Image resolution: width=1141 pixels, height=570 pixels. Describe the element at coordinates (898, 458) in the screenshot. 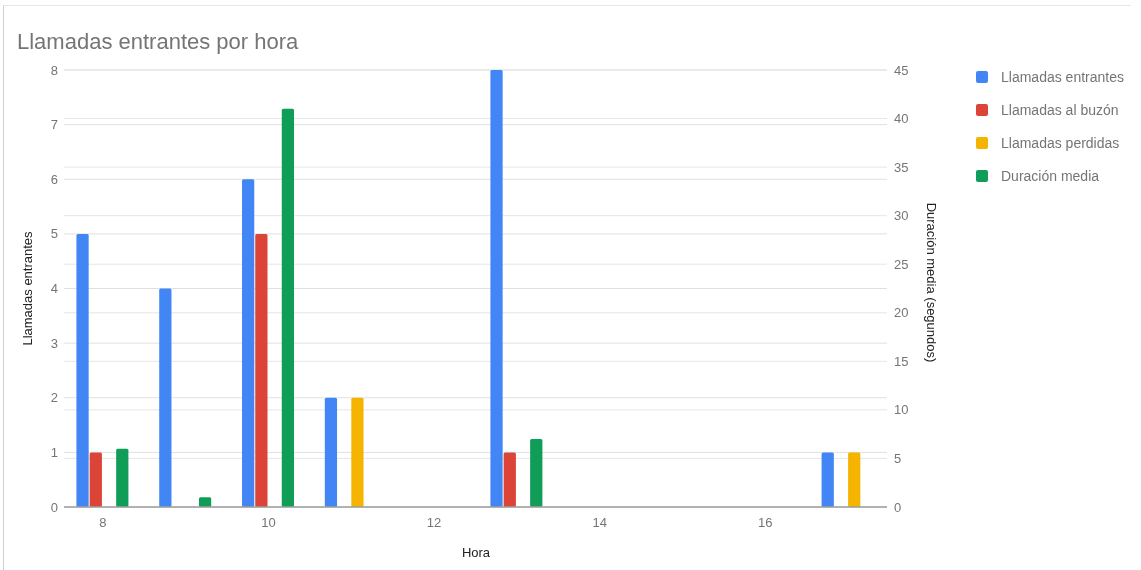

I see `y2-tick-label: 5` at that location.